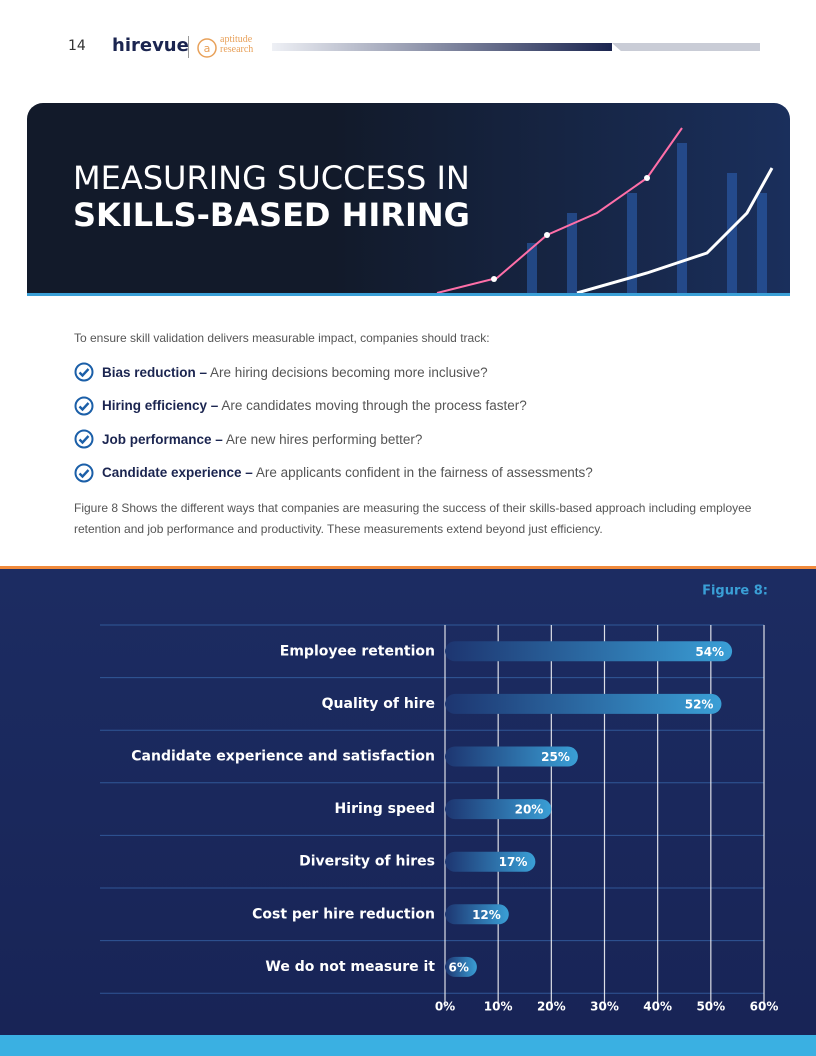  Describe the element at coordinates (555, 757) in the screenshot. I see `value-label: 25%` at that location.